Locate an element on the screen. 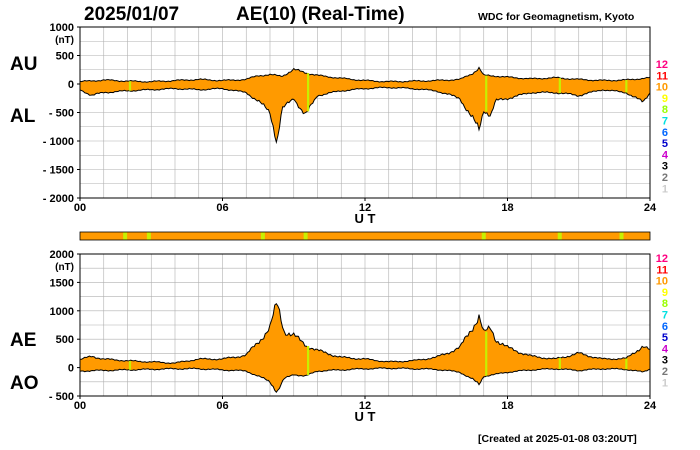  aeao-ytick-label: 1000 is located at coordinates (62, 312).